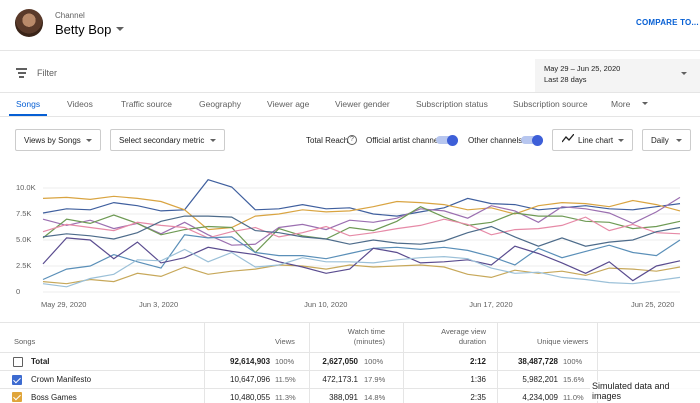 The image size is (700, 403). I want to click on tabs-divider, so click(350, 116).